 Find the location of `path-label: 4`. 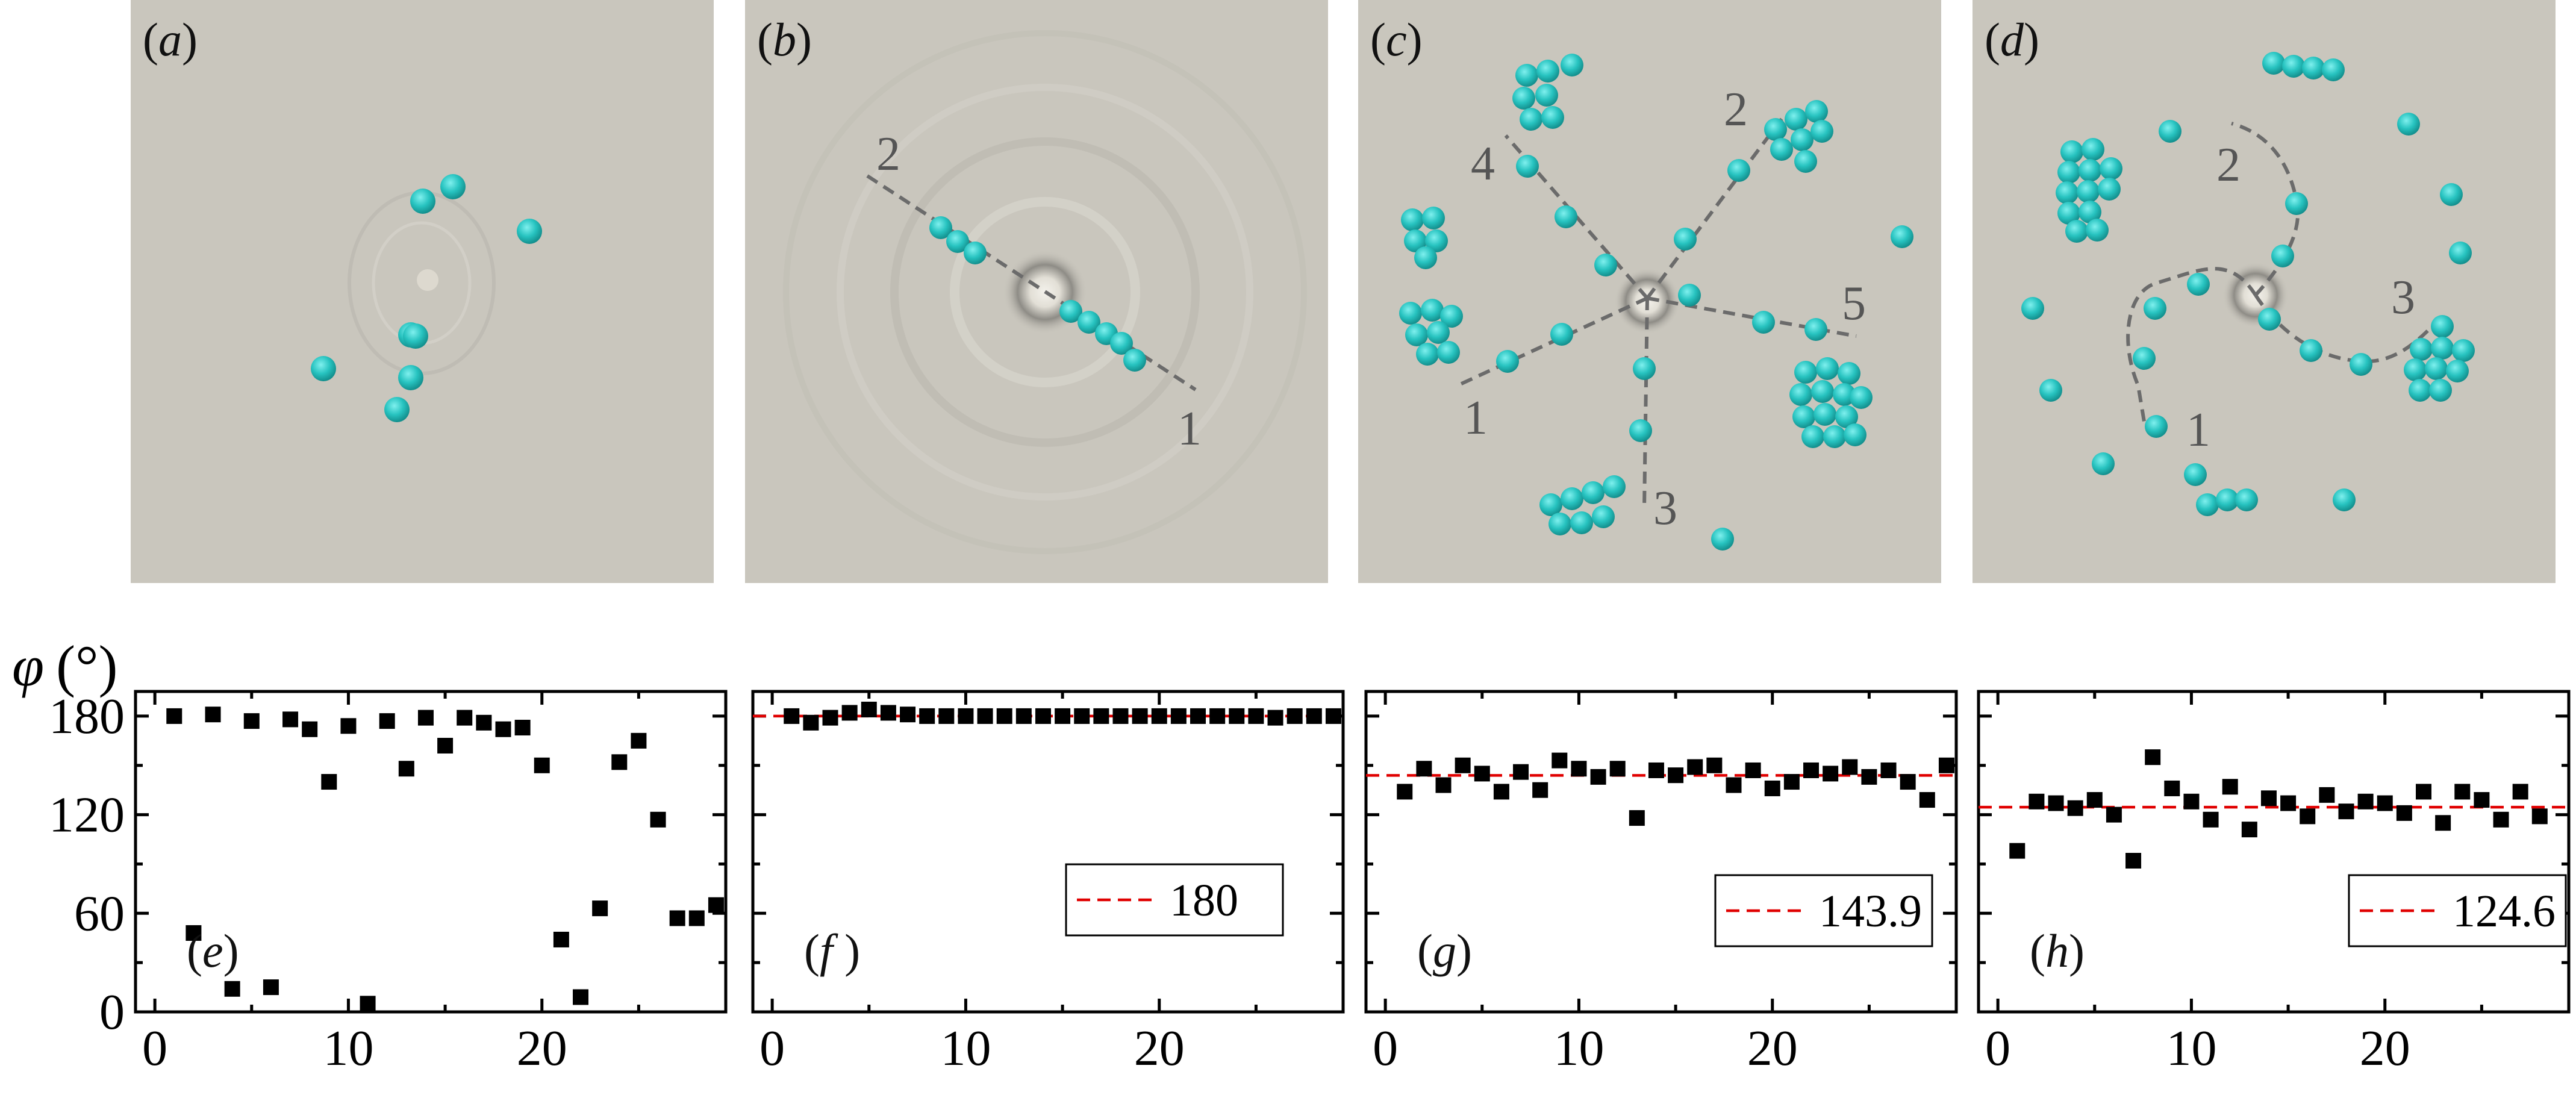

path-label: 4 is located at coordinates (1483, 164).